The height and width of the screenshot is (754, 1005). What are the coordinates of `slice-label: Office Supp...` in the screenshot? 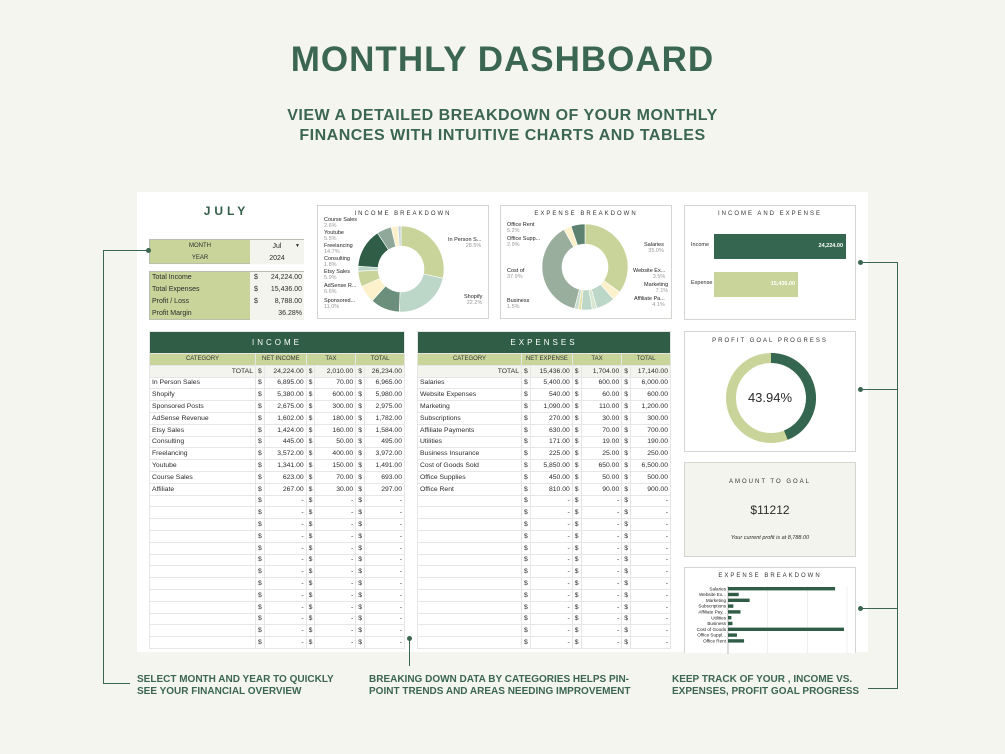 It's located at (524, 239).